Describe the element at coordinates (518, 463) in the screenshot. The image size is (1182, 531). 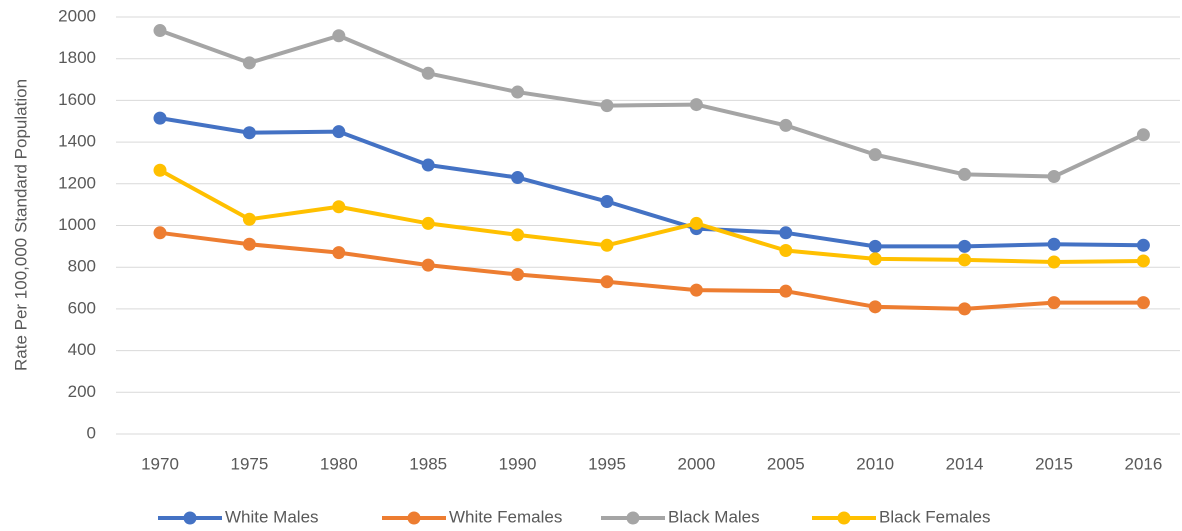
I see `x-tick-label: 1990` at that location.